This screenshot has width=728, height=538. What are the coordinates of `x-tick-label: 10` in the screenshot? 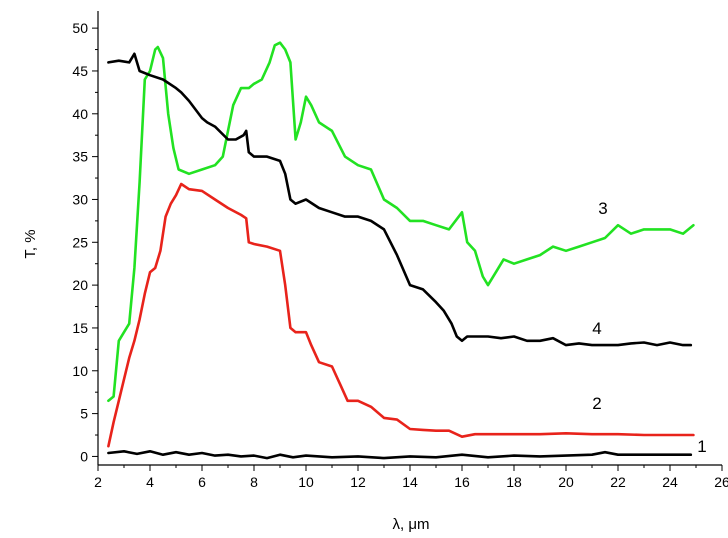 It's located at (306, 482).